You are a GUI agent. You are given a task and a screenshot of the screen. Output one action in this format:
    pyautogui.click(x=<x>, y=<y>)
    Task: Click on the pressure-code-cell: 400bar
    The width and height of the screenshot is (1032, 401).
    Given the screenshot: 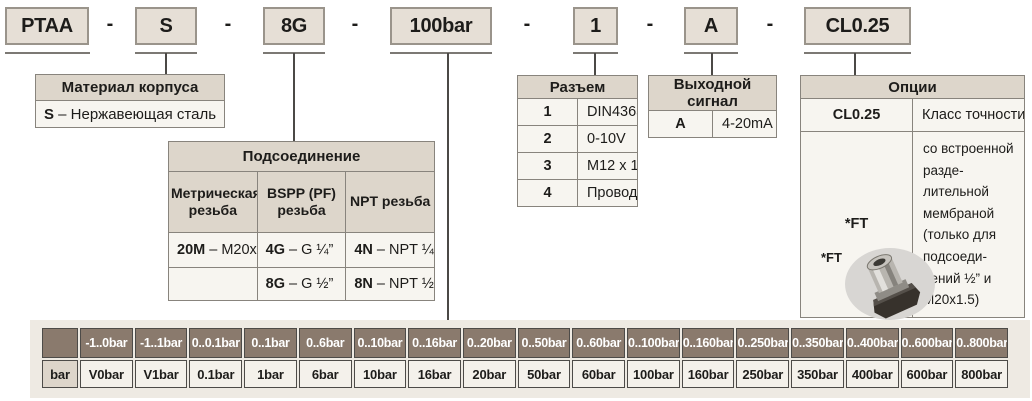 What is the action you would take?
    pyautogui.click(x=872, y=374)
    